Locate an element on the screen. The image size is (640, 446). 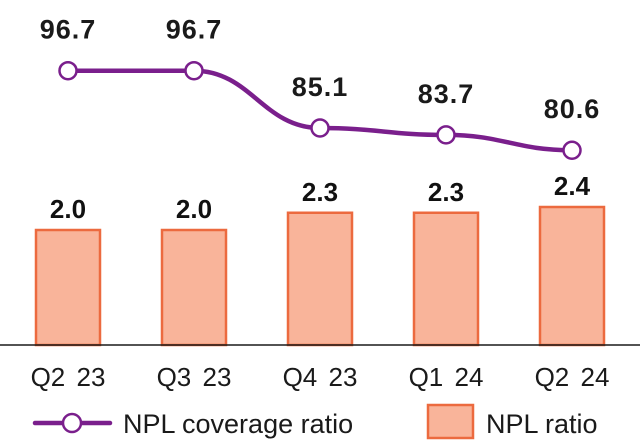
legend-label-npl-ratio: NPL ratio is located at coordinates (542, 424).